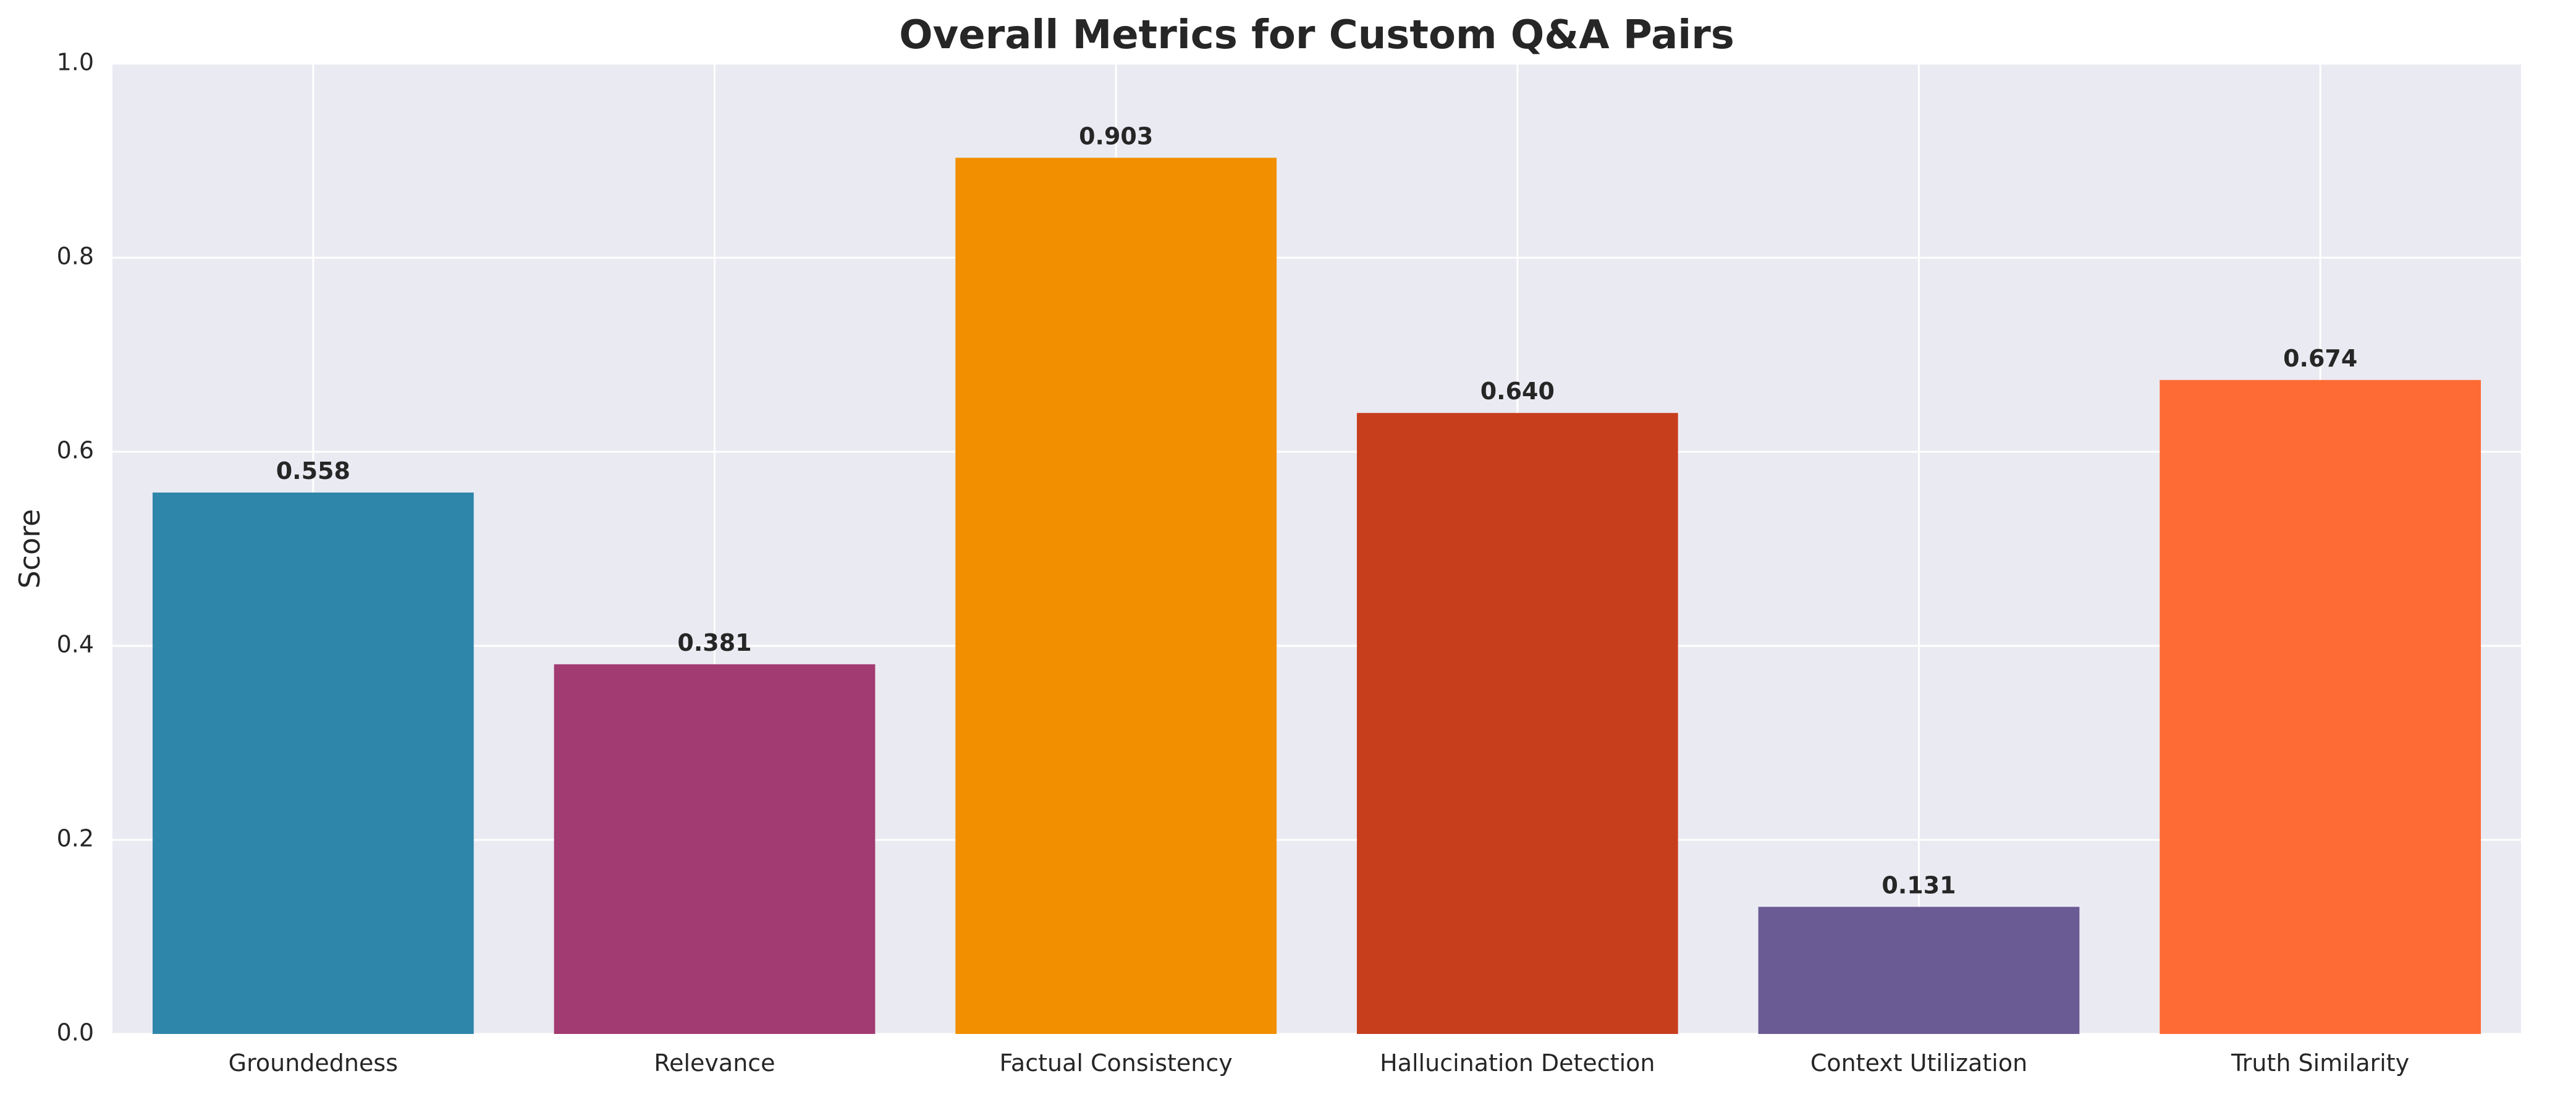  I want to click on x-tick-label: Truth Similarity, so click(2320, 1063).